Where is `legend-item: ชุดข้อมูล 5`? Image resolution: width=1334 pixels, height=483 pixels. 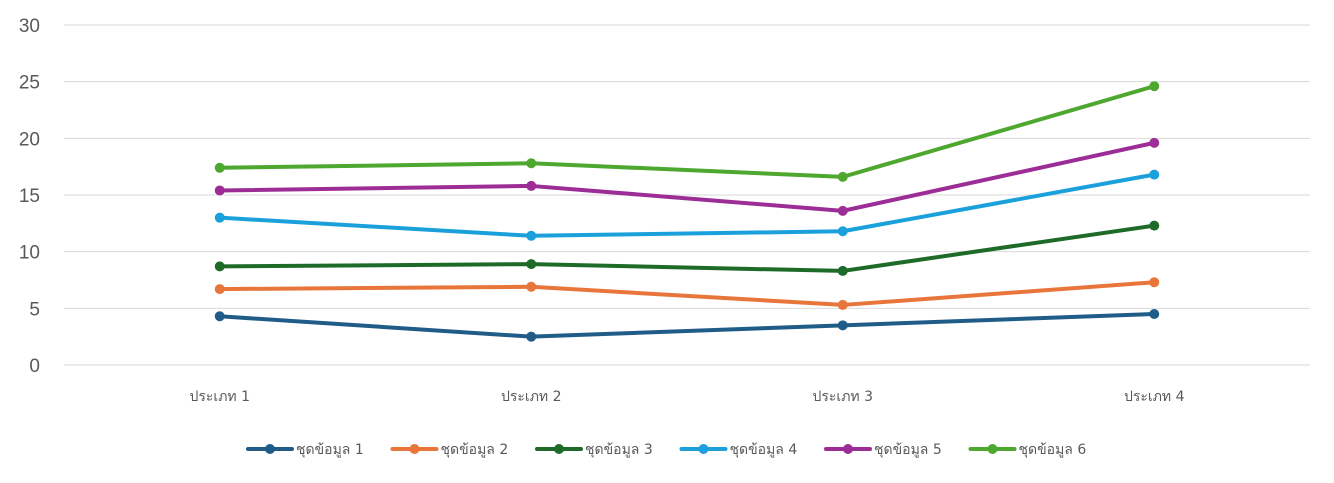 legend-item: ชุดข้อมูล 5 is located at coordinates (883, 450).